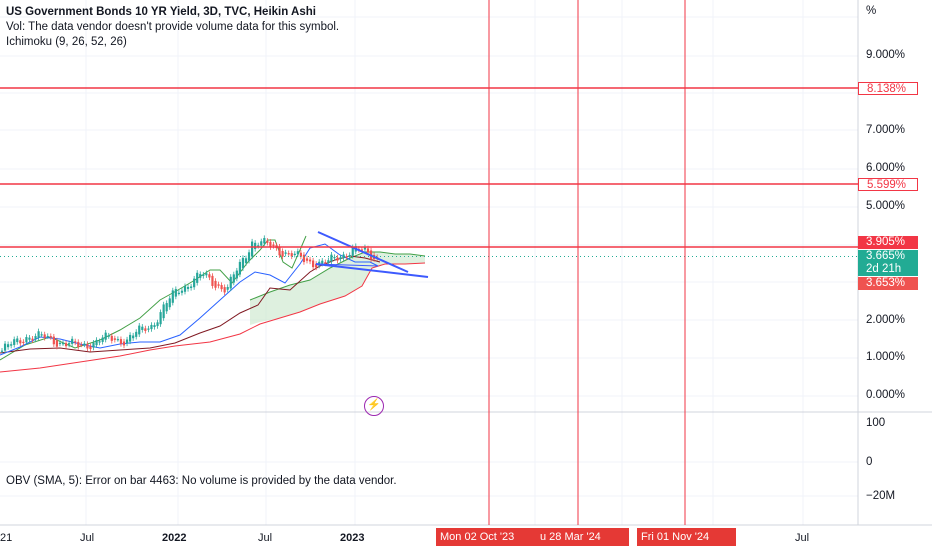  I want to click on obv-tick: 100, so click(876, 423).